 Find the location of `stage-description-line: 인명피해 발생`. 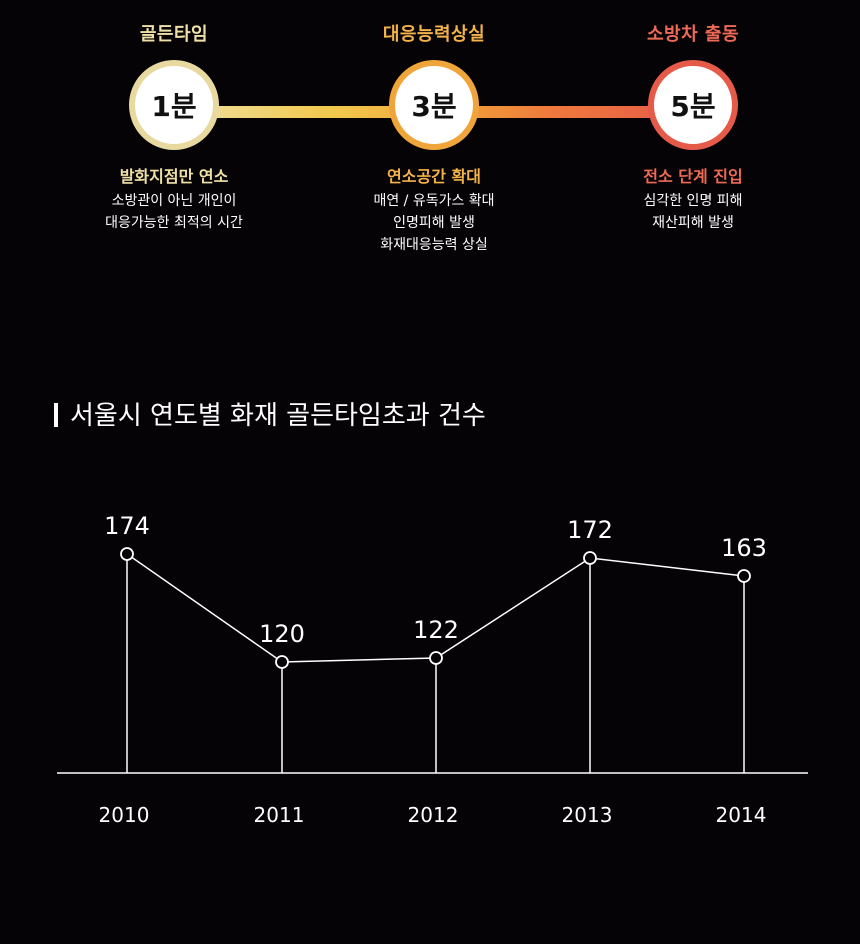

stage-description-line: 인명피해 발생 is located at coordinates (434, 223).